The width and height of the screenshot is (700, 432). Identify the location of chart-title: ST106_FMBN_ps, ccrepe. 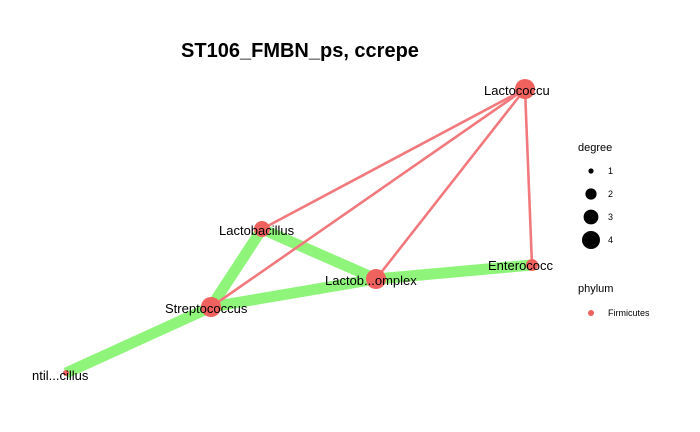
(300, 51).